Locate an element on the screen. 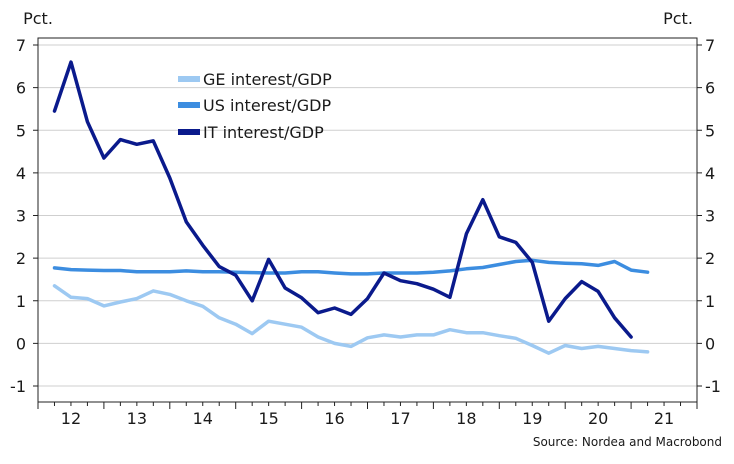  y-tick-label-right: 6 is located at coordinates (710, 88).